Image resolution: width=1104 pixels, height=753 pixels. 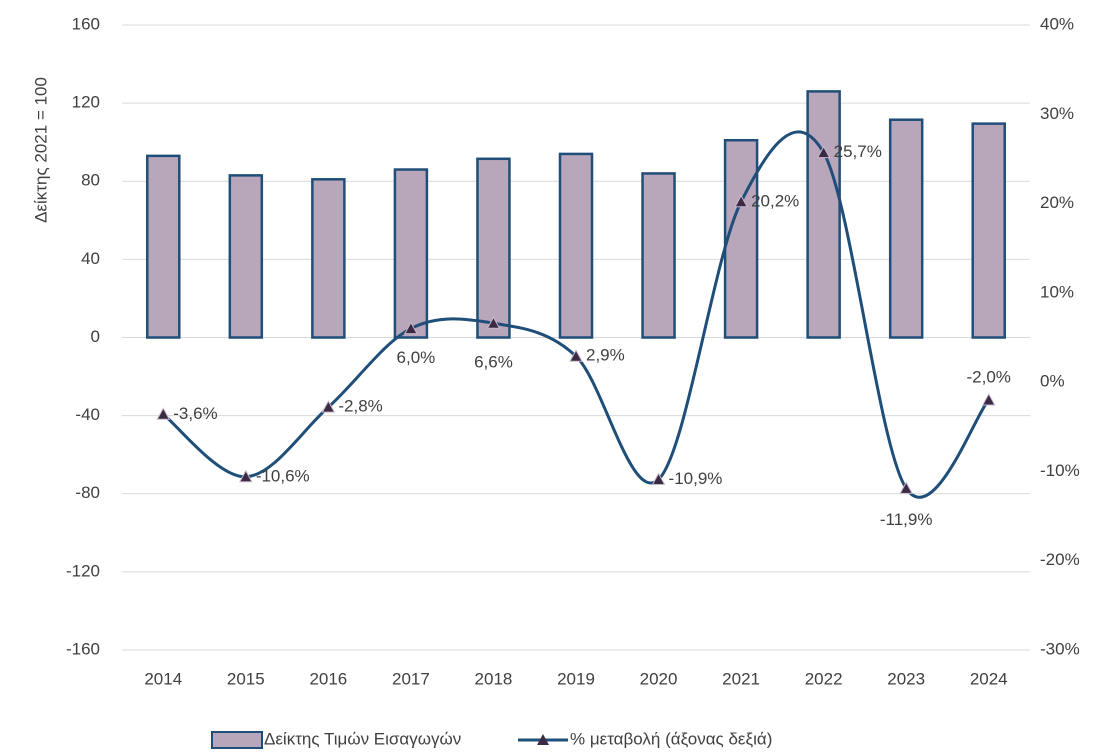 I want to click on x-tick-label: 2020, so click(x=659, y=678).